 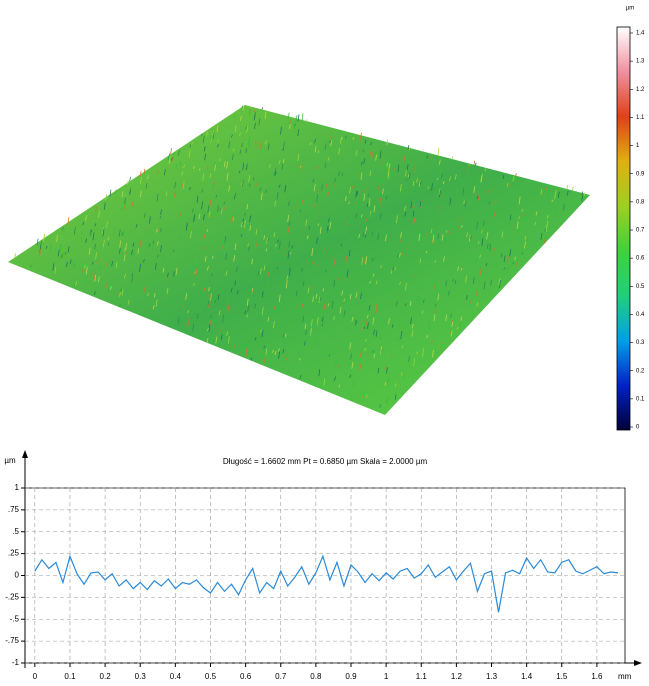 What do you see at coordinates (640, 231) in the screenshot?
I see `colorbar-tick-label: 0.7` at bounding box center [640, 231].